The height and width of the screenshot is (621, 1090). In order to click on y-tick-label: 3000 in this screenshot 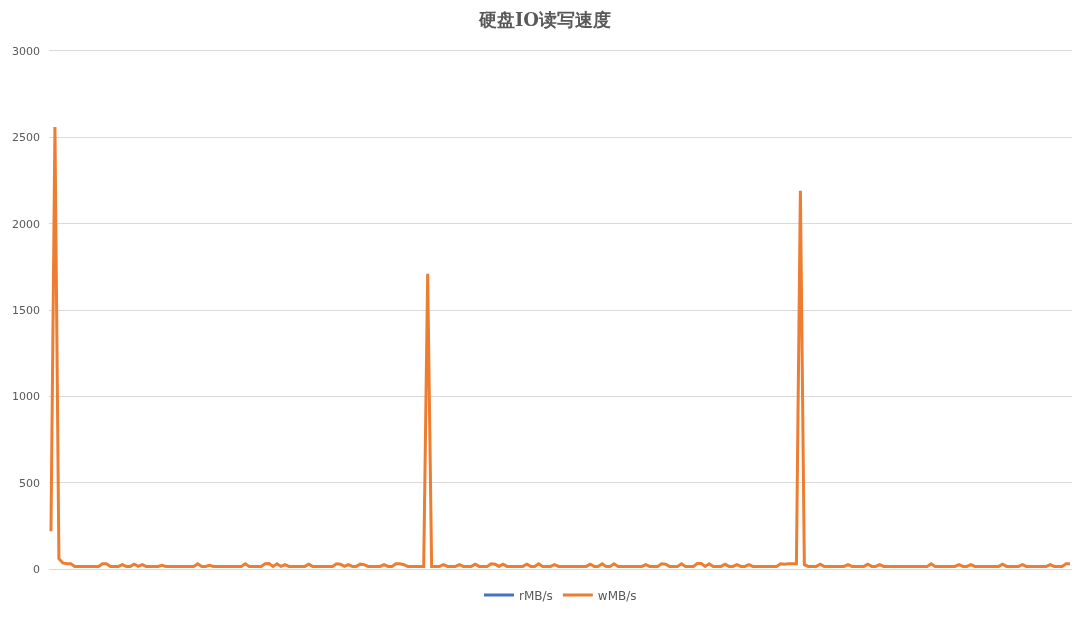, I will do `click(26, 51)`.